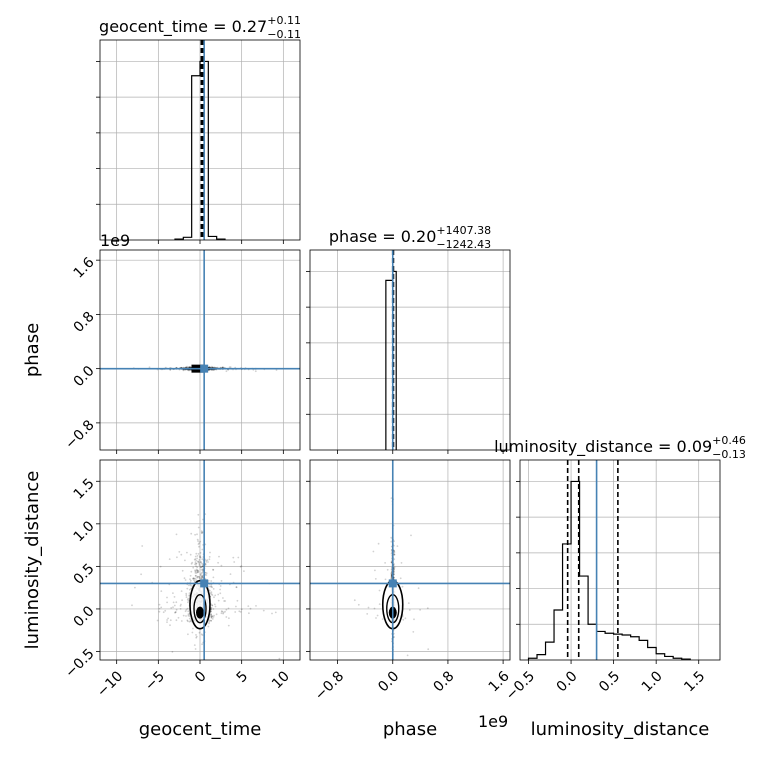  Describe the element at coordinates (243, 677) in the screenshot. I see `luminosity-distance-vs-geocent-time-xtick-label-3: 5` at that location.